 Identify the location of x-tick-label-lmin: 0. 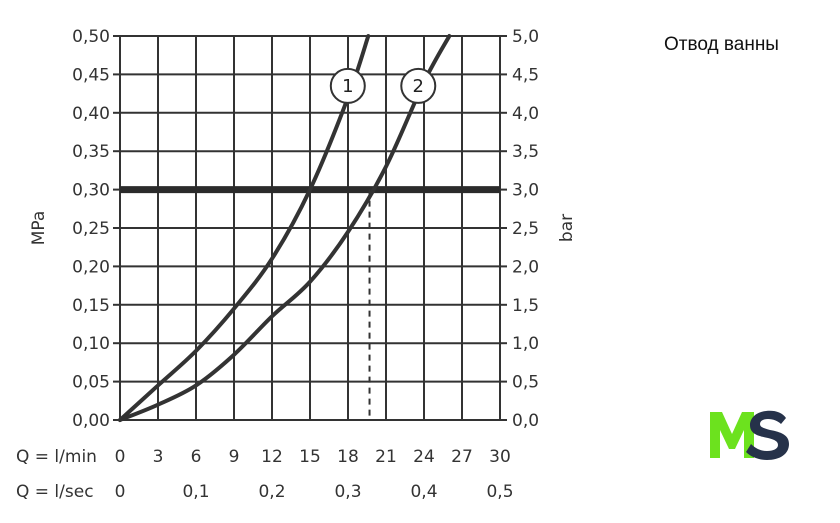
(120, 457).